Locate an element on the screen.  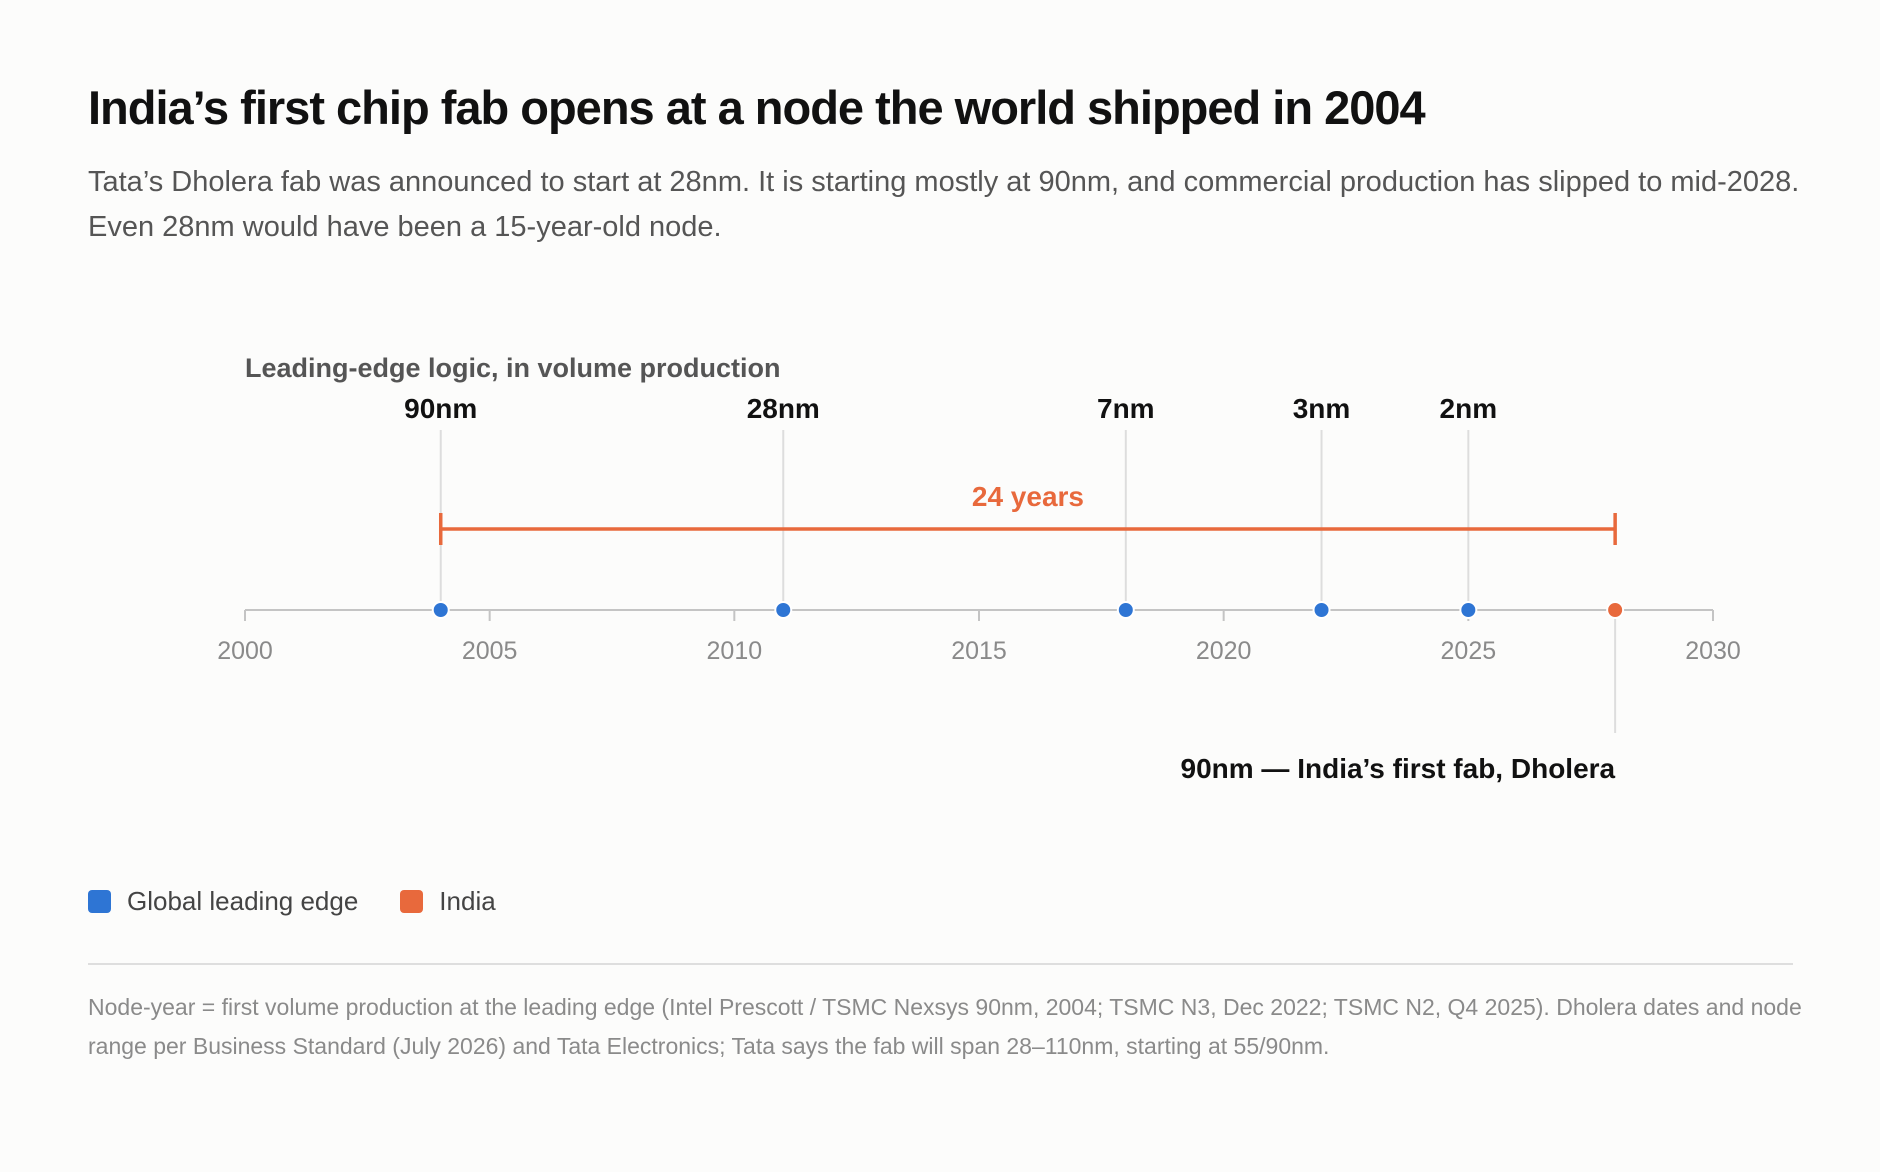
india-node-label: 90nm — India’s first fab, Dholera is located at coordinates (1398, 768).